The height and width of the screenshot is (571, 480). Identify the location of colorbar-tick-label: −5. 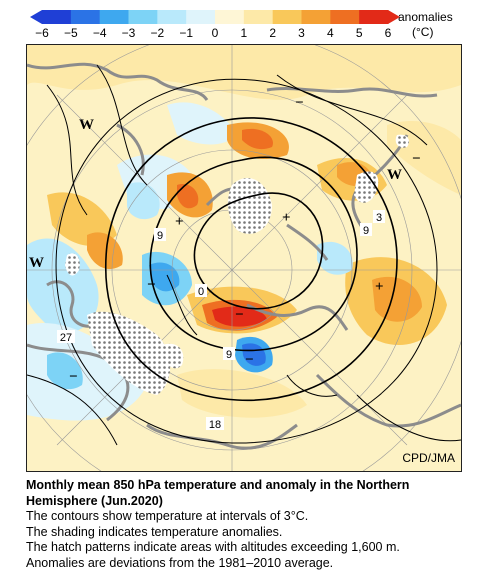
(71, 33).